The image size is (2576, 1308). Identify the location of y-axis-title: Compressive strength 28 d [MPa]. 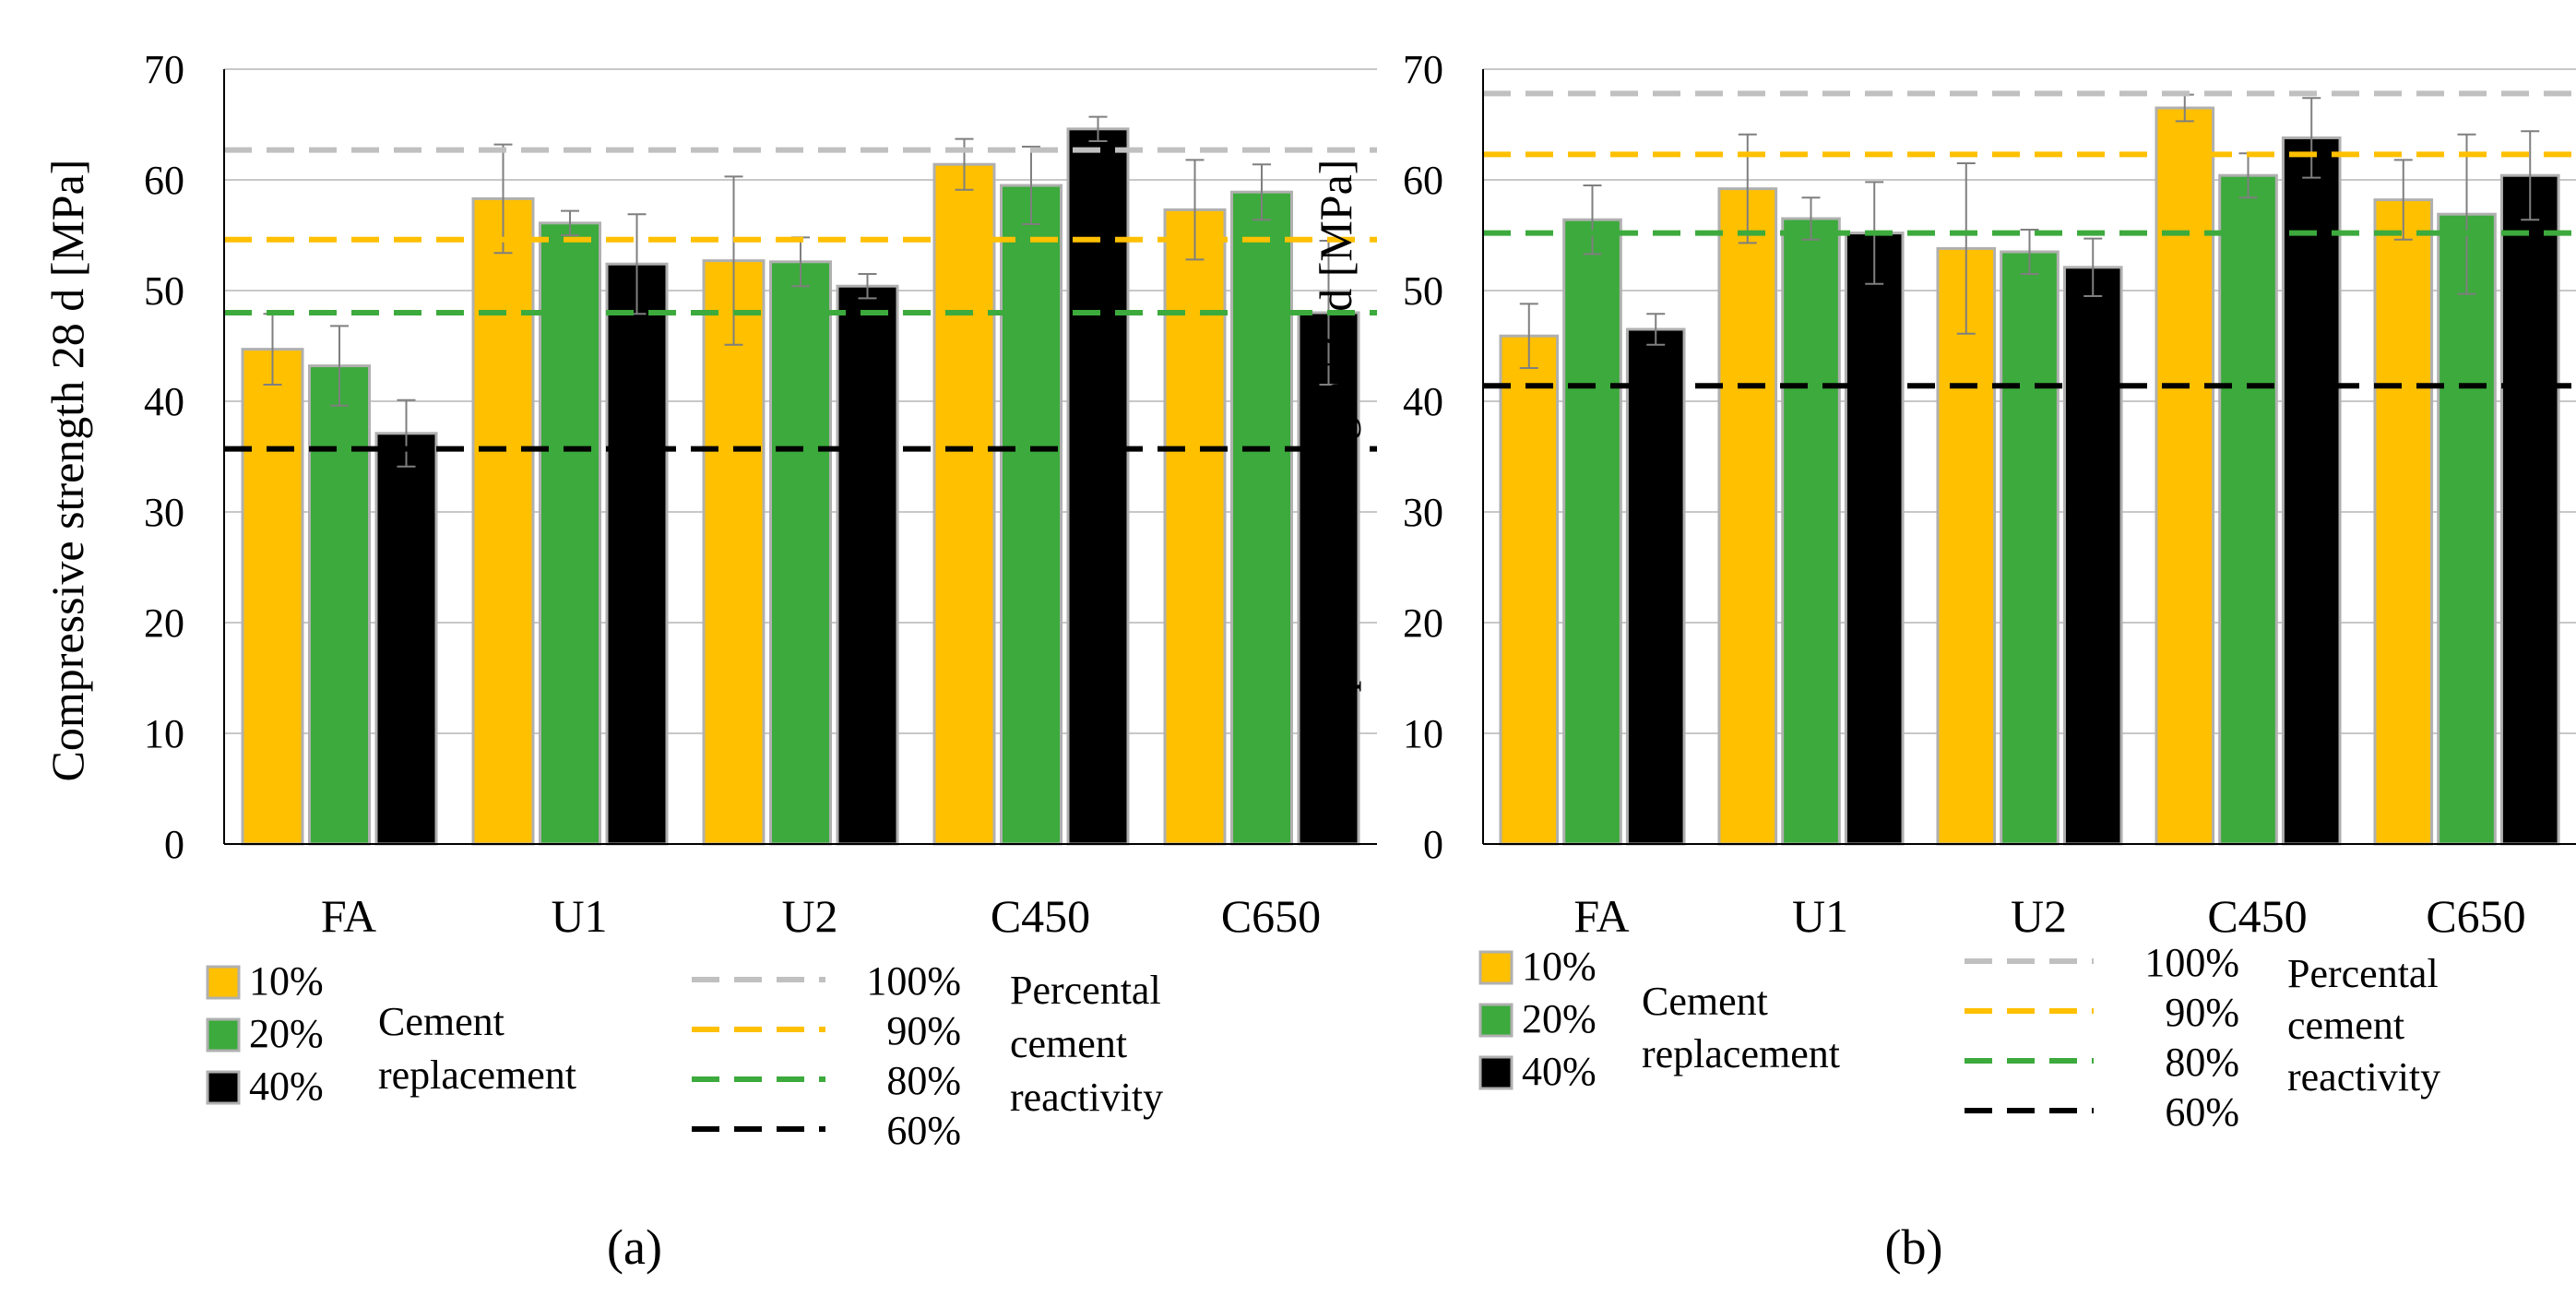
(67, 471).